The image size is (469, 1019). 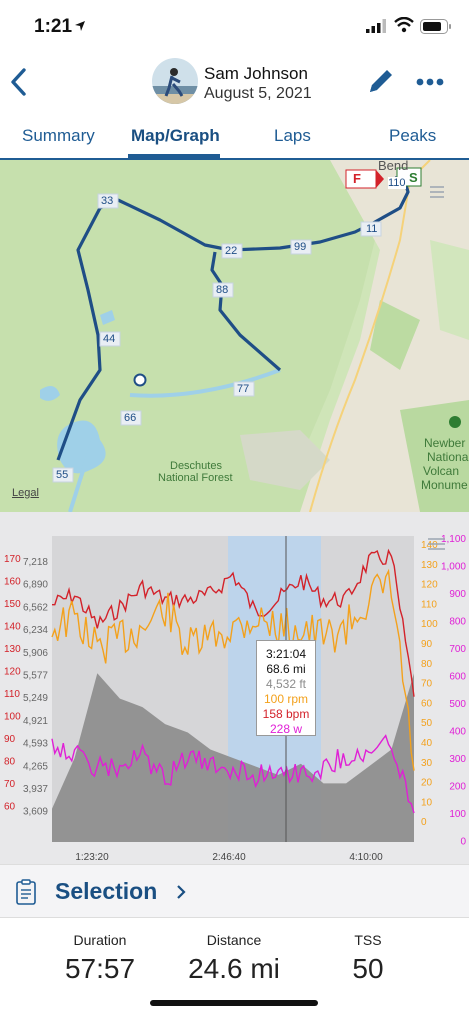 What do you see at coordinates (286, 669) in the screenshot?
I see `tooltip-distance: 68.6 mi` at bounding box center [286, 669].